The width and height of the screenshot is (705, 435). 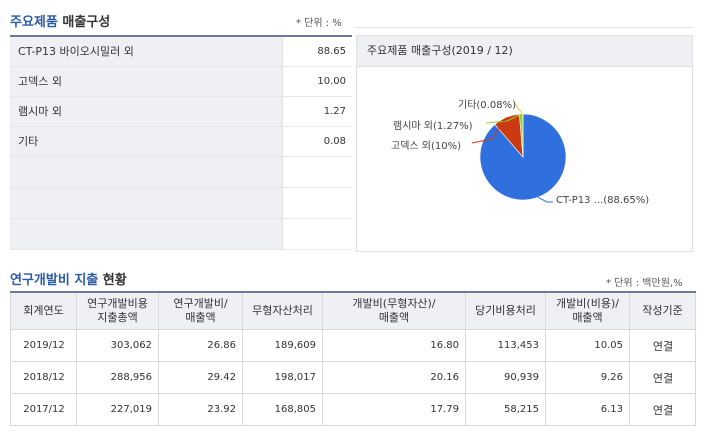 I want to click on product-row: 기타 0.08, so click(x=181, y=142).